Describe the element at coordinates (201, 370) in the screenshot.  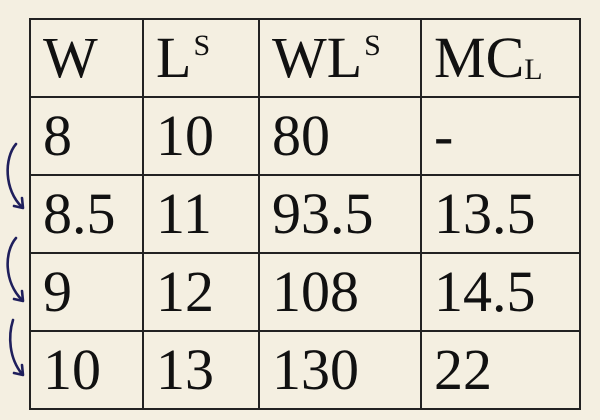
I see `table-cell: 13` at that location.